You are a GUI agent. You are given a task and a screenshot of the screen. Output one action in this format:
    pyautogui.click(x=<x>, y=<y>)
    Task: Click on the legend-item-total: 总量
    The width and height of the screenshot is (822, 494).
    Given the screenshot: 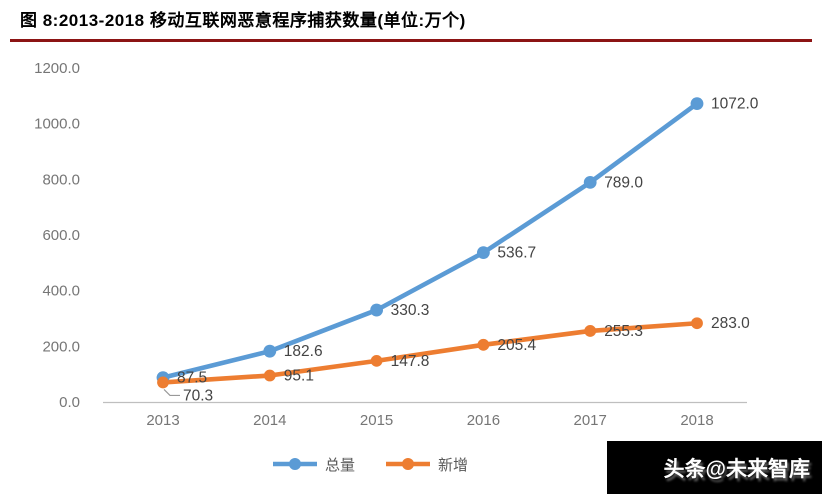 What is the action you would take?
    pyautogui.click(x=313, y=464)
    